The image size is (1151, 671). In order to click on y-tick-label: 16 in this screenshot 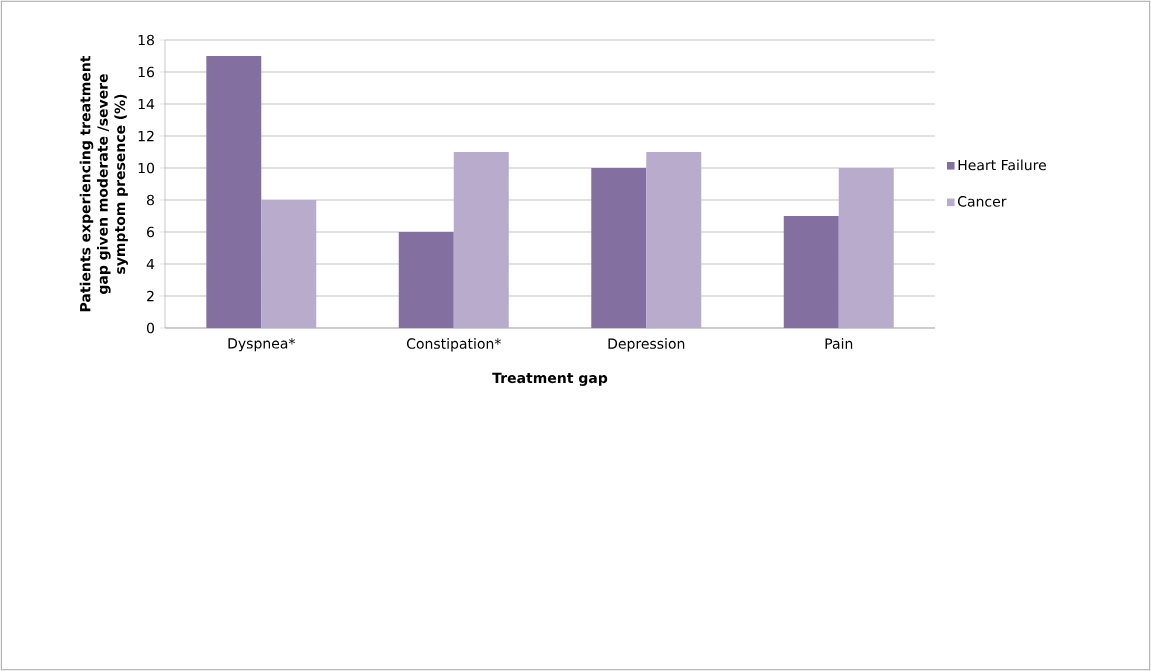, I will do `click(146, 72)`.